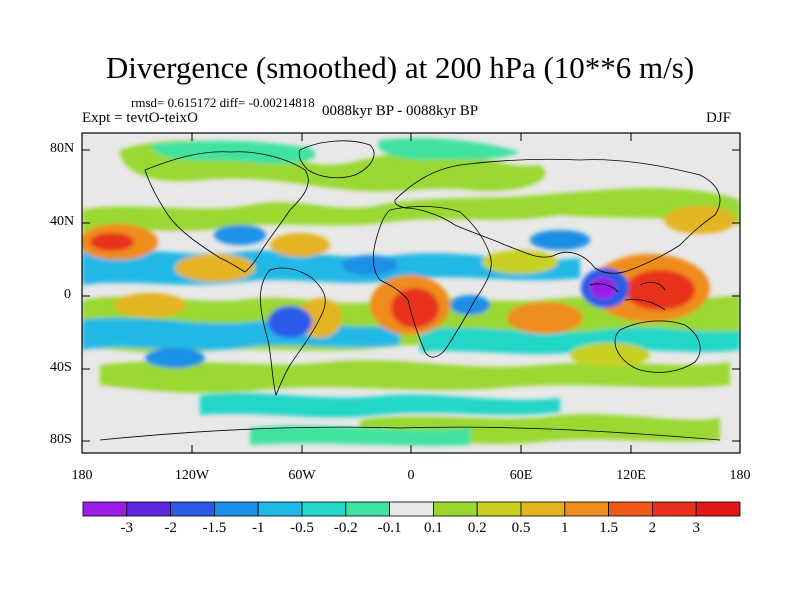  What do you see at coordinates (696, 528) in the screenshot?
I see `colorbar-label: 3` at bounding box center [696, 528].